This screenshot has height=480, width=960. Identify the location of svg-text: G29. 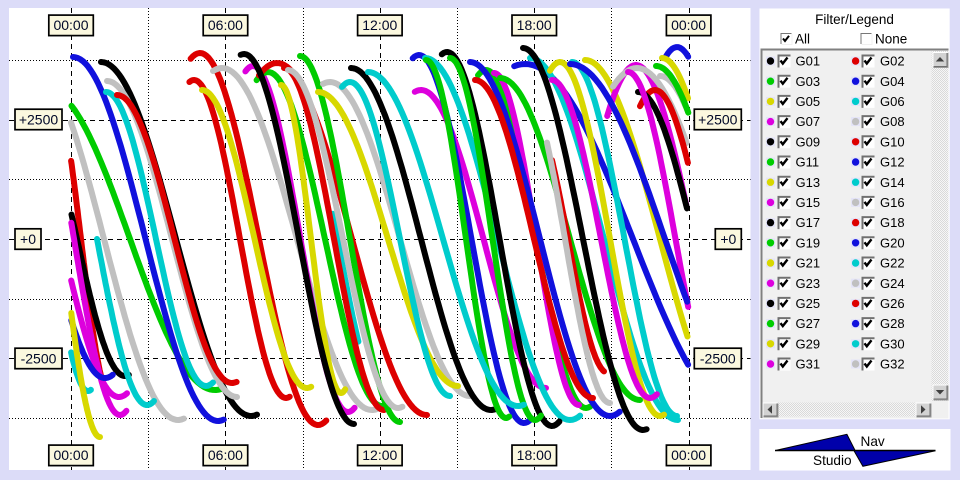
(808, 343).